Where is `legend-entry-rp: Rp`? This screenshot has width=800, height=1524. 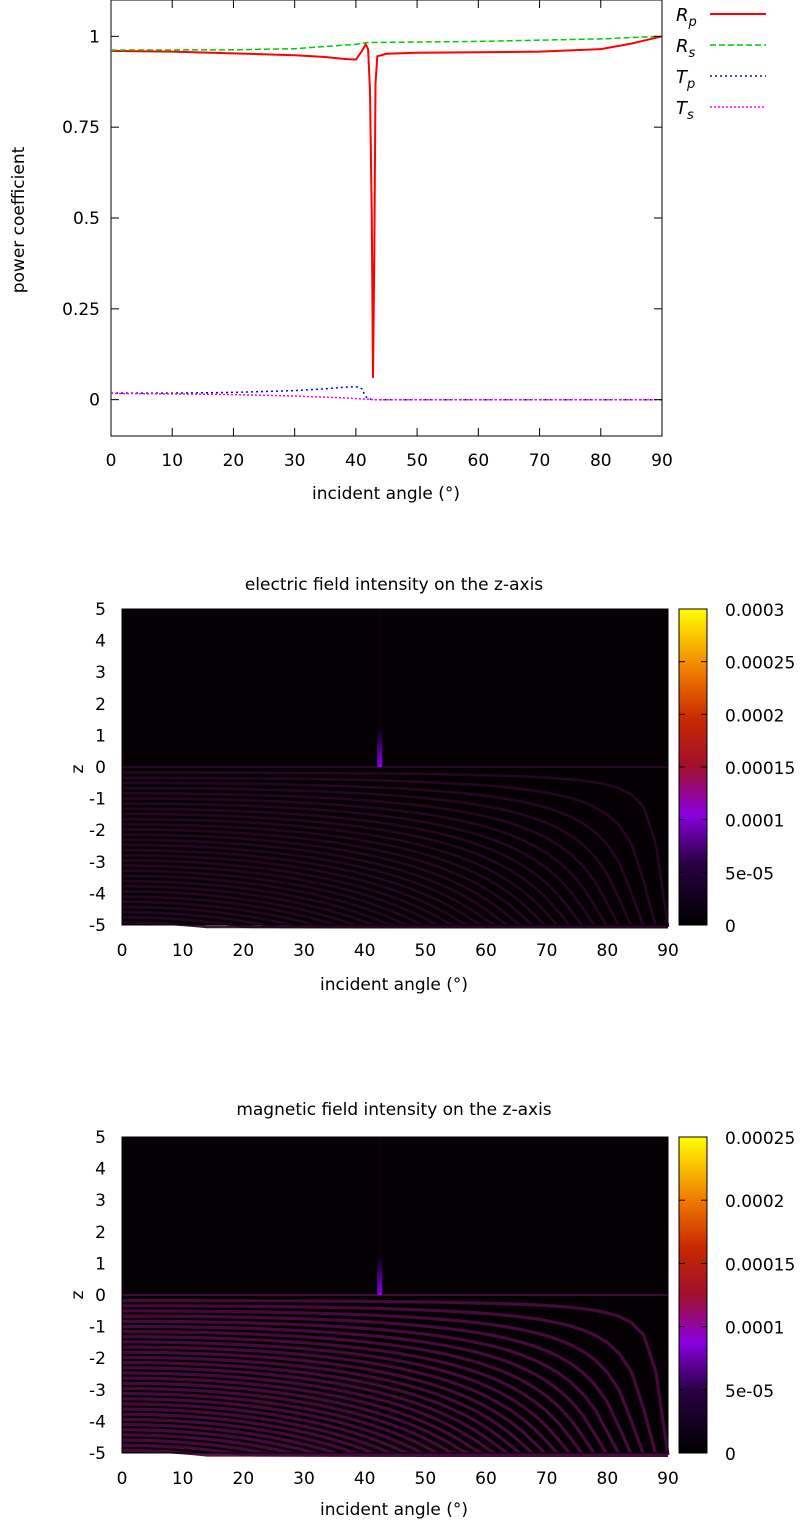 legend-entry-rp: Rp is located at coordinates (721, 17).